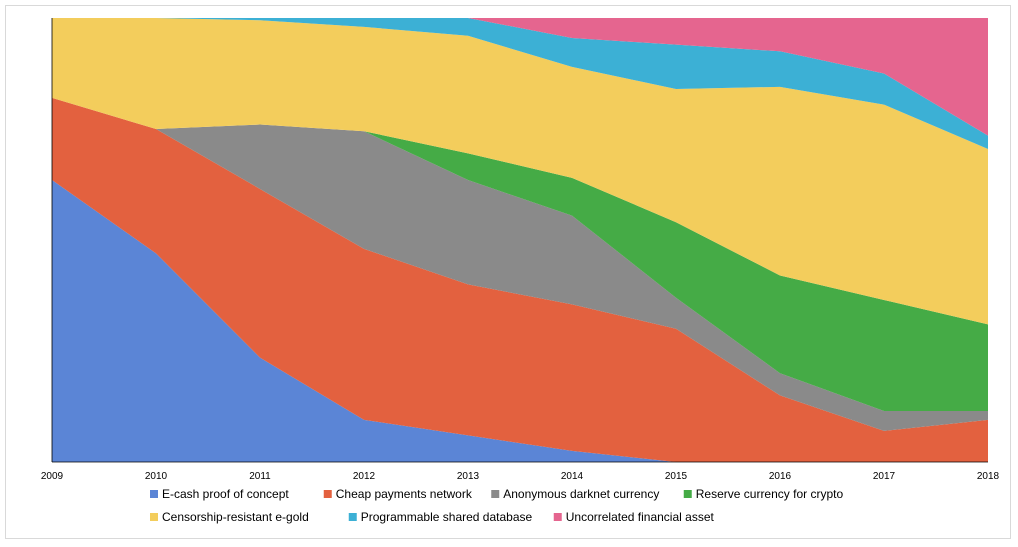 The height and width of the screenshot is (547, 1018). I want to click on legend-swatch-anonymous-darknet-currency, so click(495, 494).